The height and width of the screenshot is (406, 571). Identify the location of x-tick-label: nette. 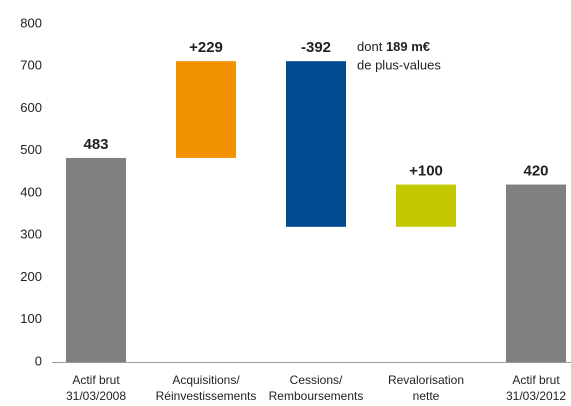
(426, 396).